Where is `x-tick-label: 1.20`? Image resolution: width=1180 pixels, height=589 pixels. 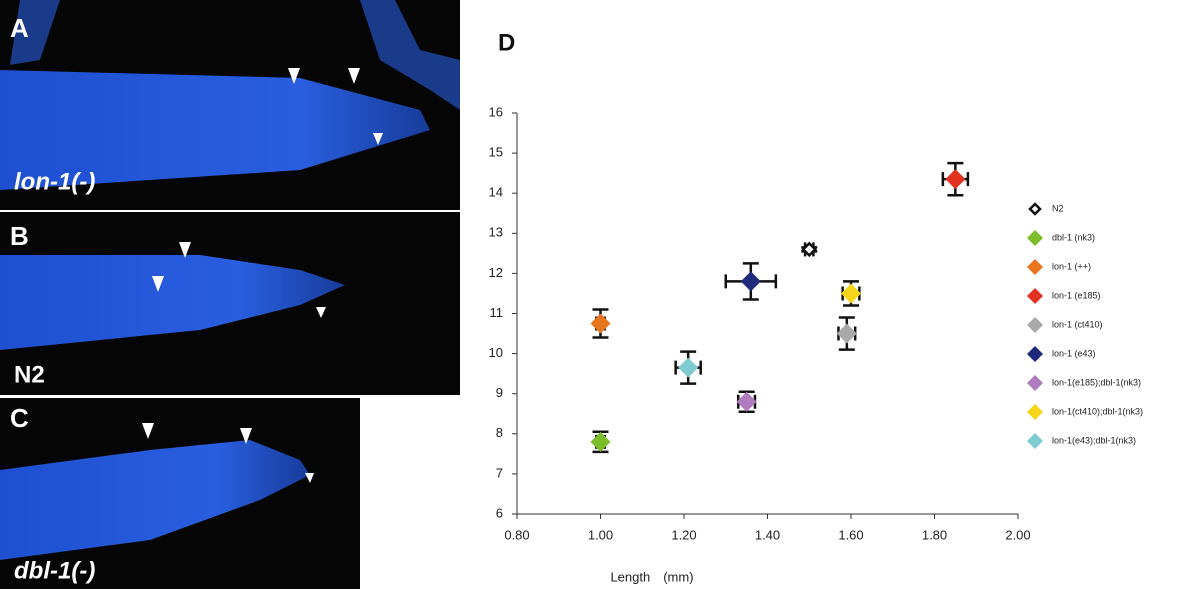 x-tick-label: 1.20 is located at coordinates (683, 534).